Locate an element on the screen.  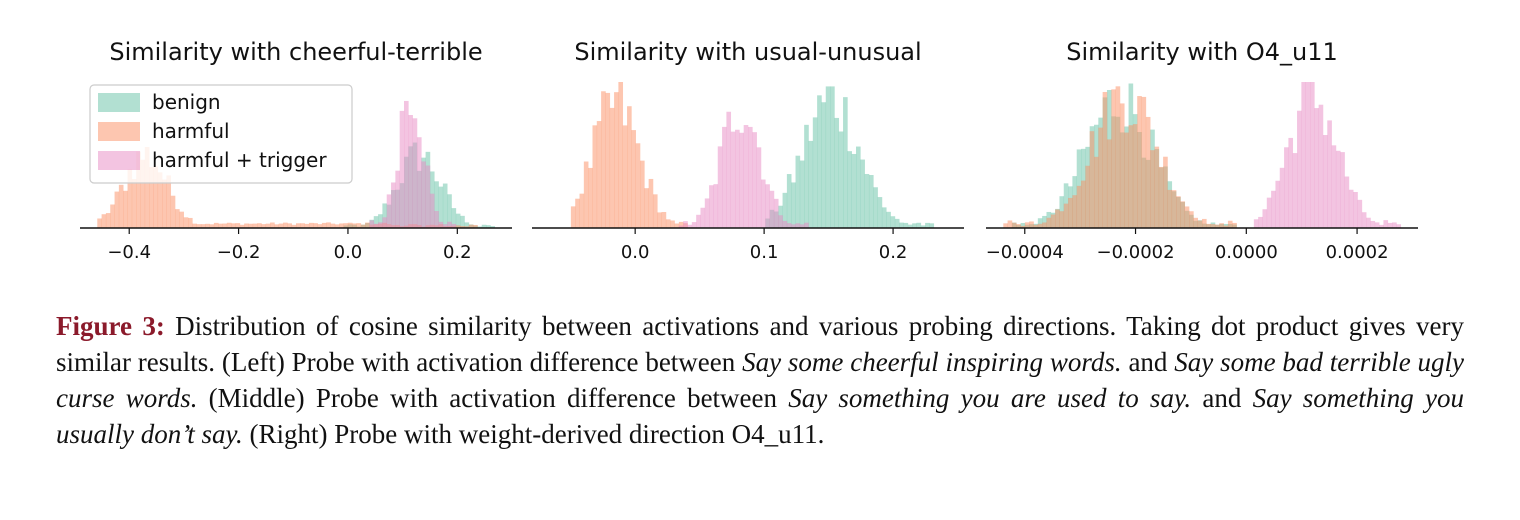
x-tick-label: 0.2 is located at coordinates (893, 252).